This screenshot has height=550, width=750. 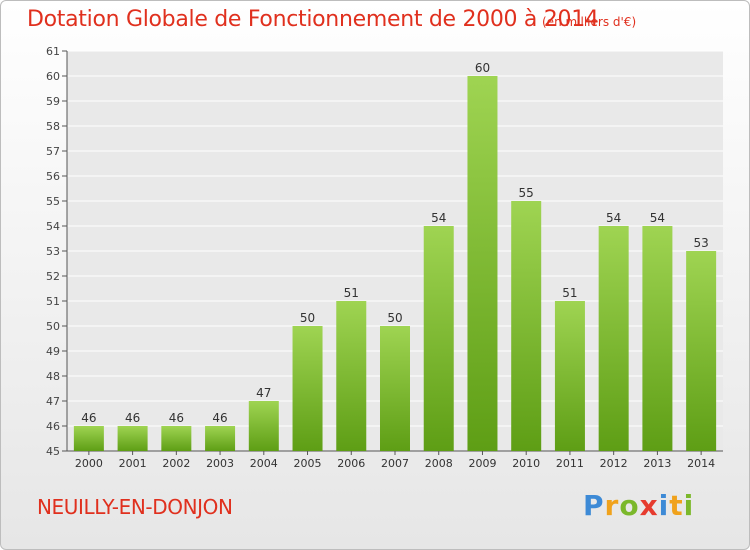 What do you see at coordinates (53, 76) in the screenshot?
I see `y-tick-label: 60` at bounding box center [53, 76].